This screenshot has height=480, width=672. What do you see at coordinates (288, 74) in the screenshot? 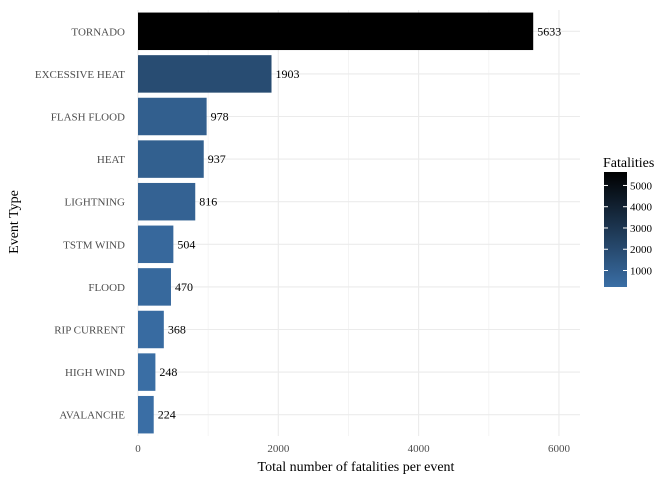
I see `data-label: 1903` at bounding box center [288, 74].